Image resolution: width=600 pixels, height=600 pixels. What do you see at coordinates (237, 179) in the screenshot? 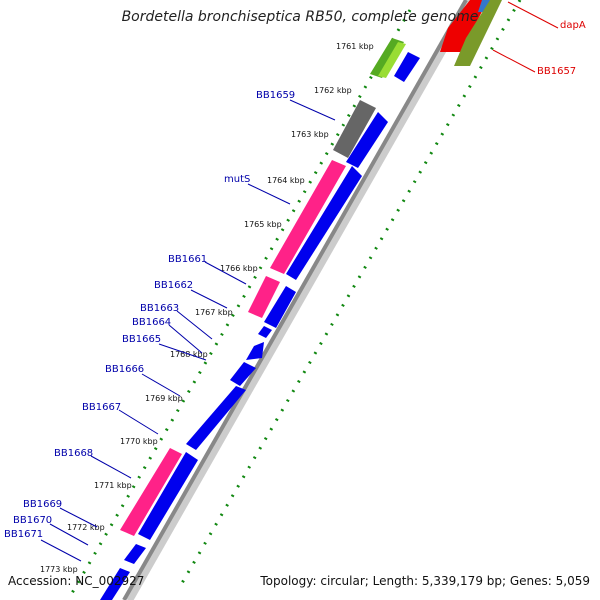
I see `gene-label: mutS` at bounding box center [237, 179].